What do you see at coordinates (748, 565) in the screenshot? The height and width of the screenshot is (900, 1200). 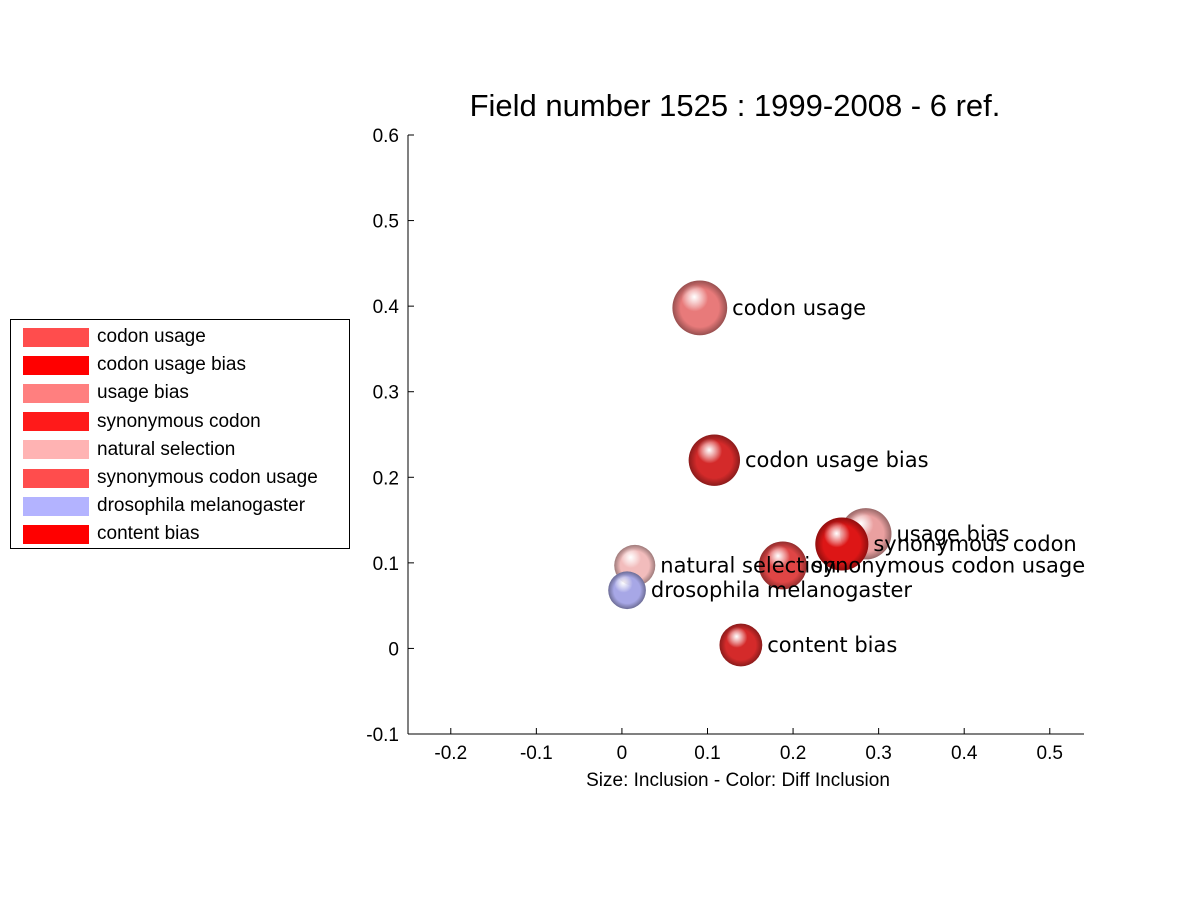 I see `point-label: natural selection` at bounding box center [748, 565].